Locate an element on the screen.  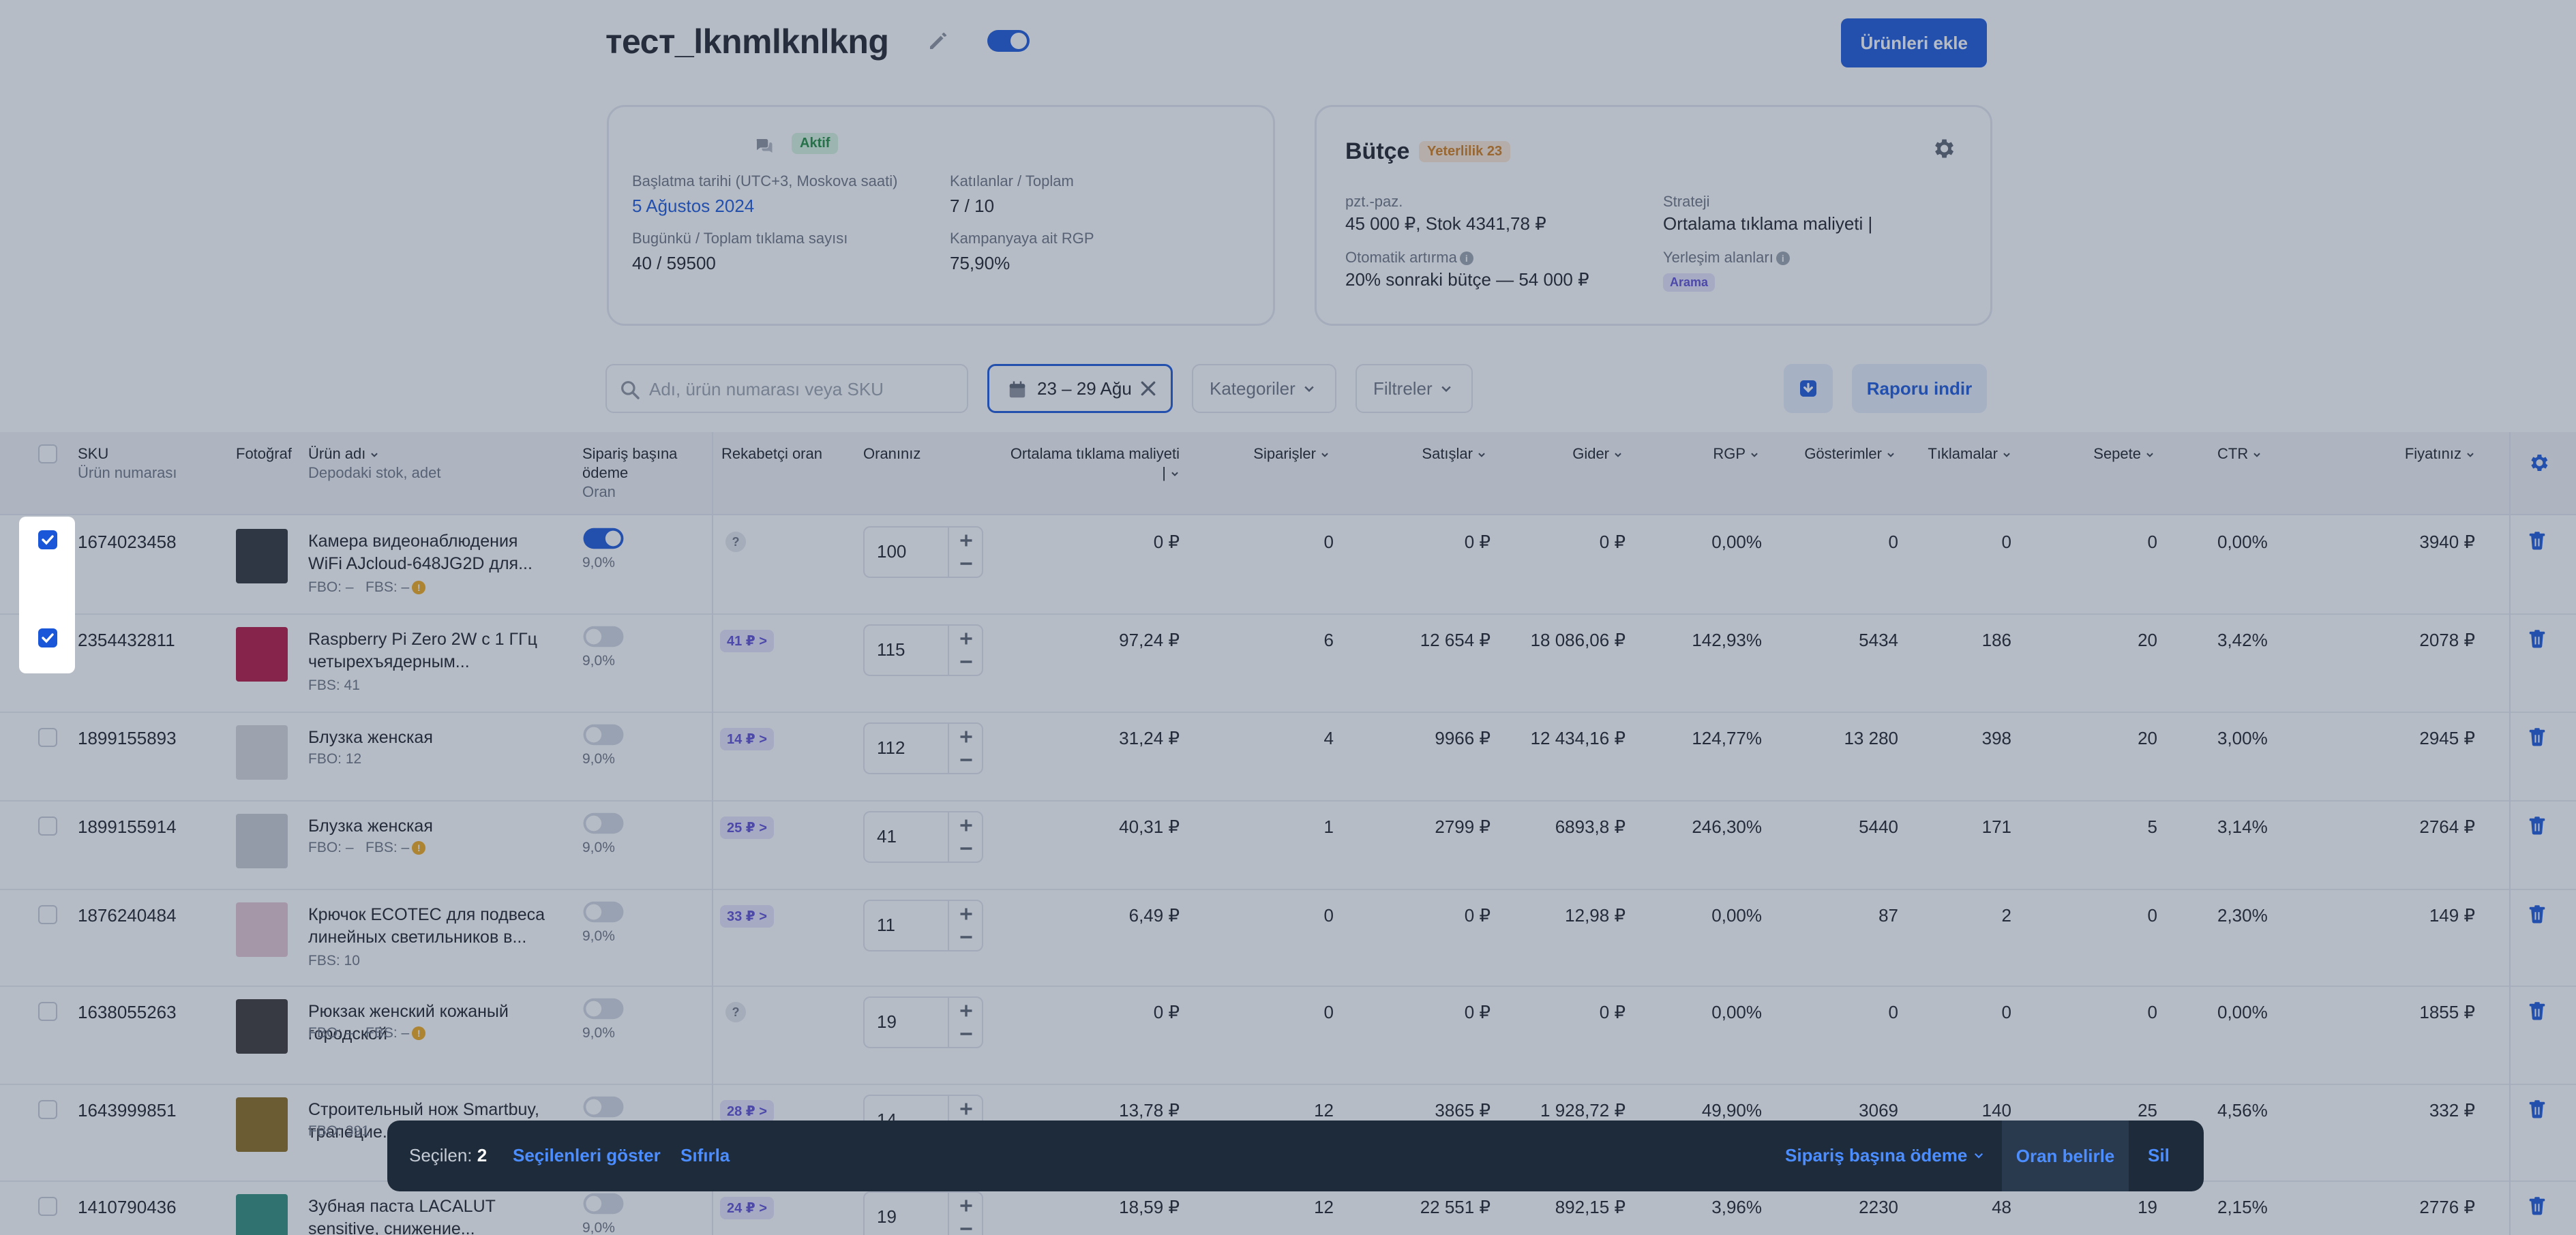
competitor-rate-badge: 24 ₽ > is located at coordinates (747, 1208).